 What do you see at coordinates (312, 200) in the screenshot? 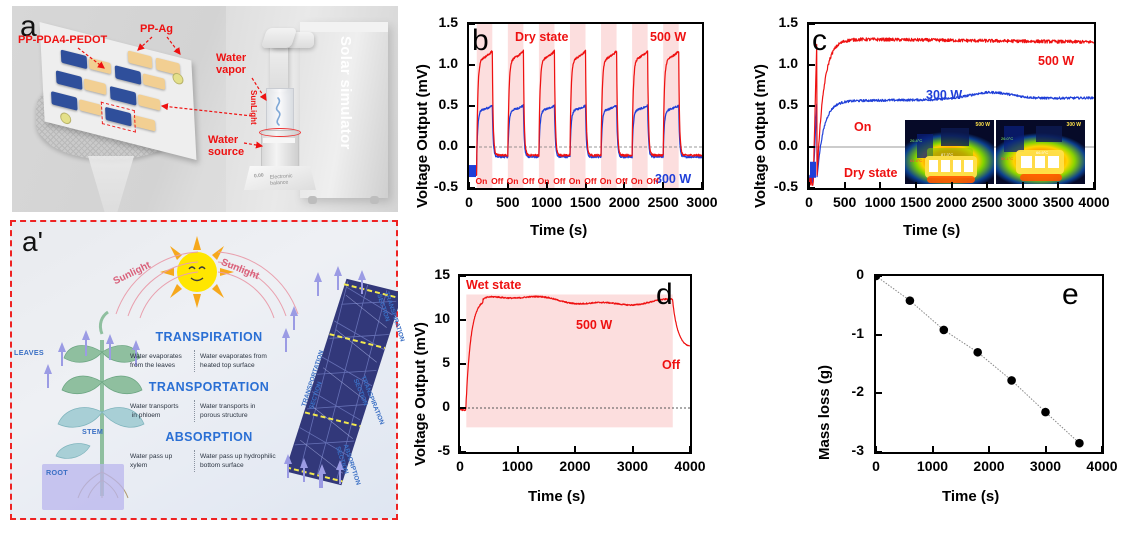
I see `simulator-foot-left` at bounding box center [312, 200].